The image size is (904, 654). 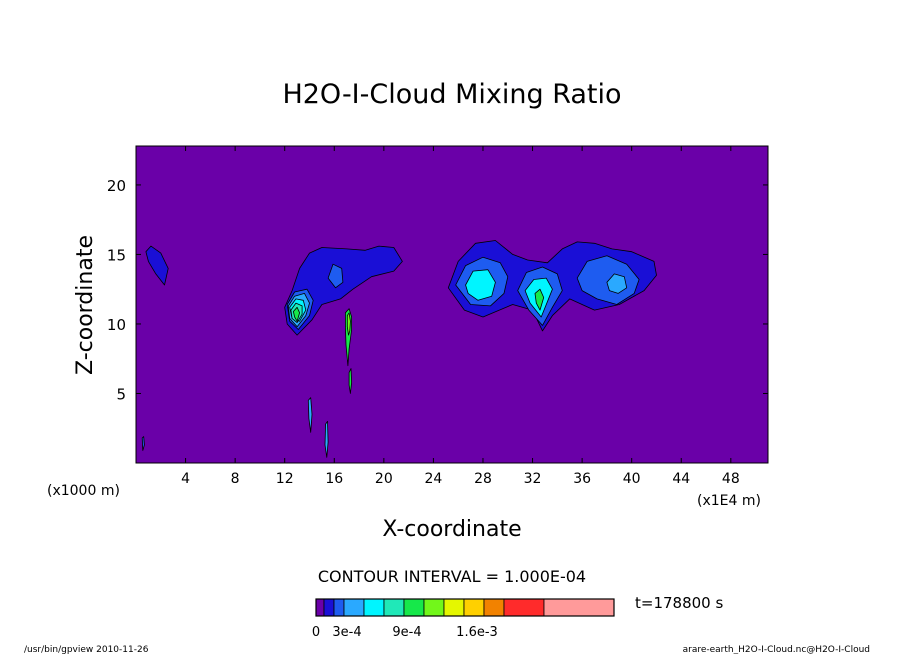 What do you see at coordinates (116, 325) in the screenshot?
I see `y-tick-label: 10` at bounding box center [116, 325].